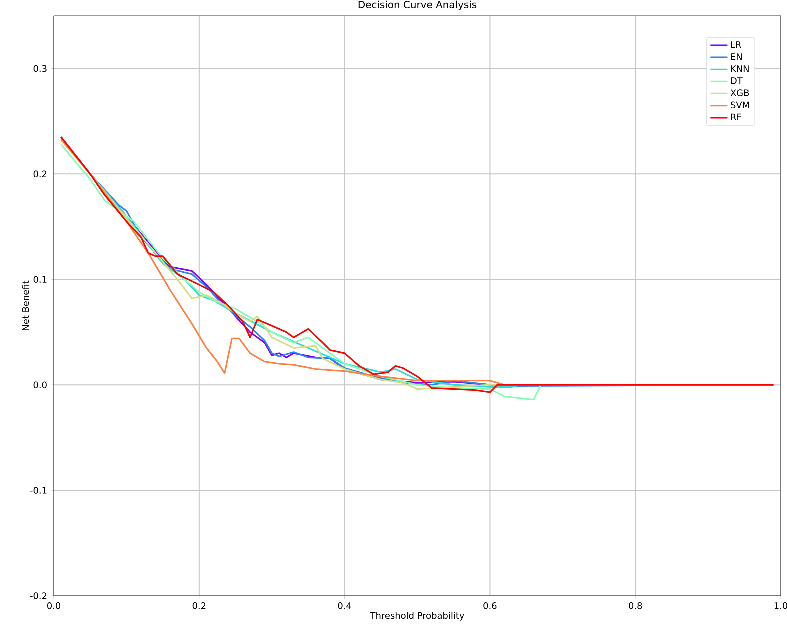  Describe the element at coordinates (38, 596) in the screenshot. I see `y-tick-label: -0.2` at that location.